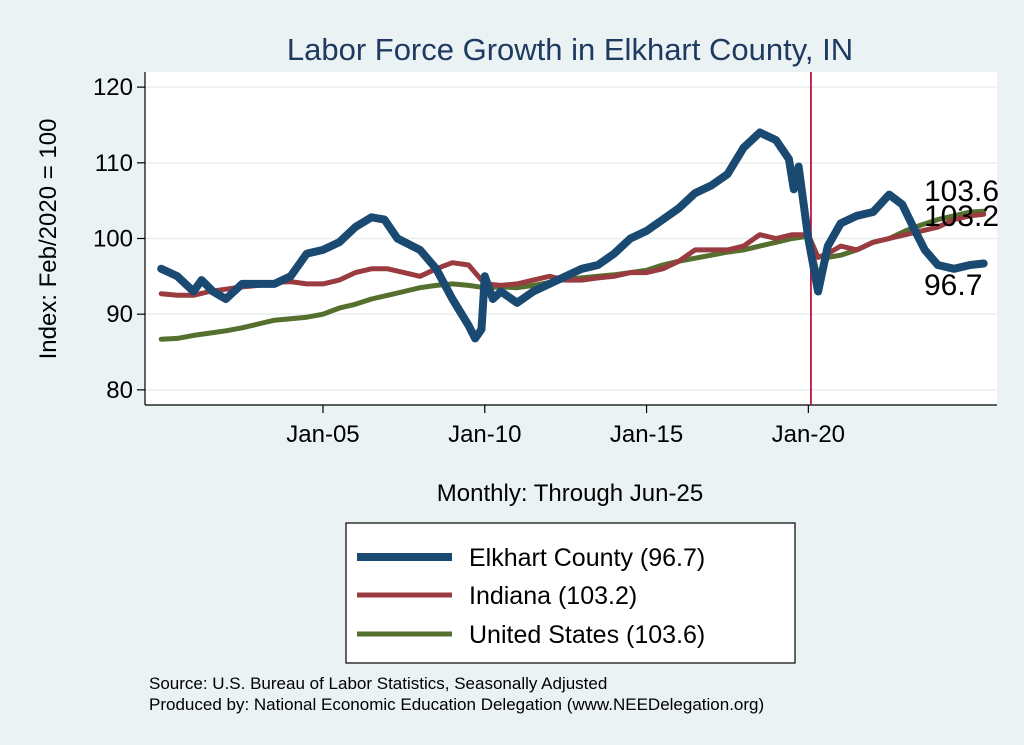 The image size is (1024, 745). Describe the element at coordinates (646, 434) in the screenshot. I see `x-tick-label-Jan-15: Jan-15` at that location.